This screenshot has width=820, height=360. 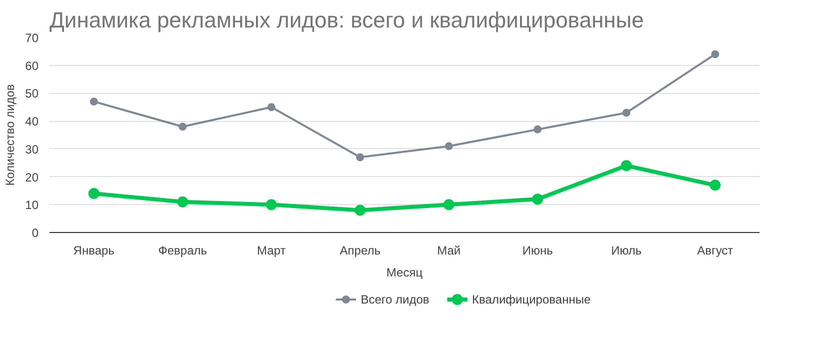 I want to click on y-axis-title: Количество лидов, so click(x=10, y=135).